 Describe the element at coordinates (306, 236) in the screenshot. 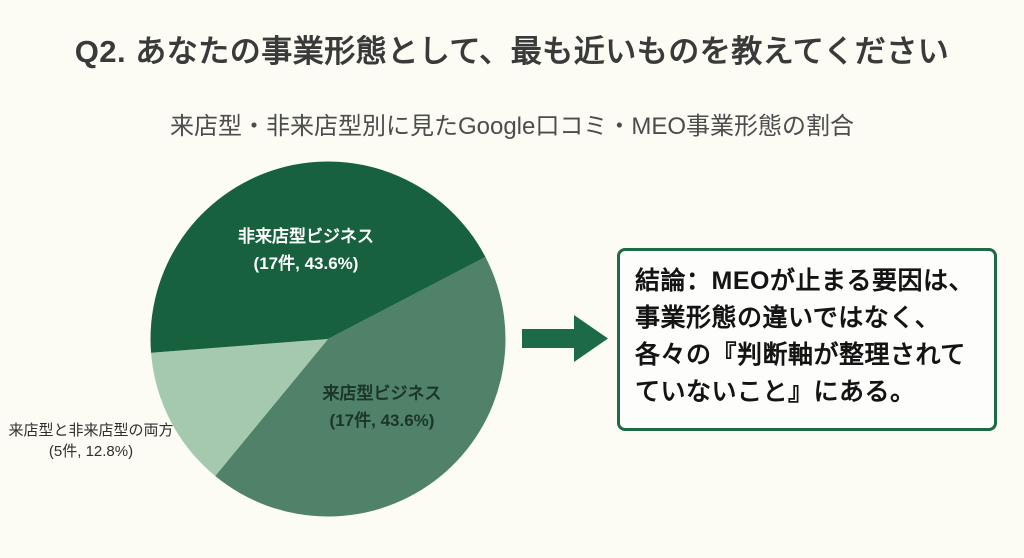

I see `slice-name: 非来店型ビジネス` at that location.